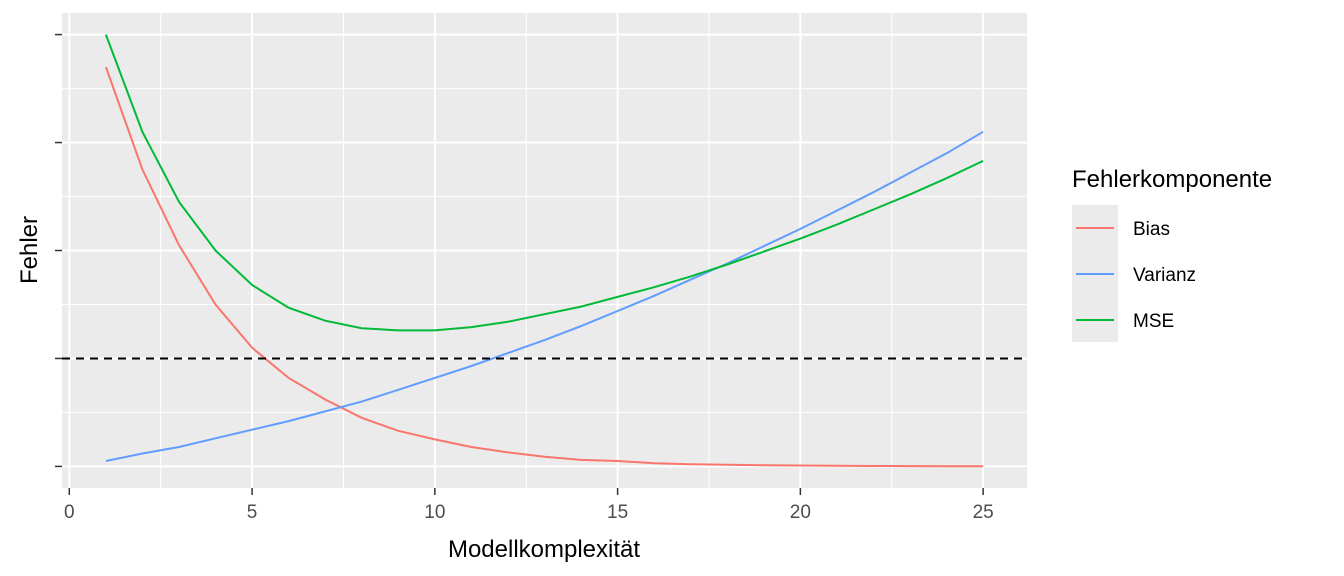 This screenshot has width=1344, height=576. I want to click on x-tick-label: 5, so click(252, 512).